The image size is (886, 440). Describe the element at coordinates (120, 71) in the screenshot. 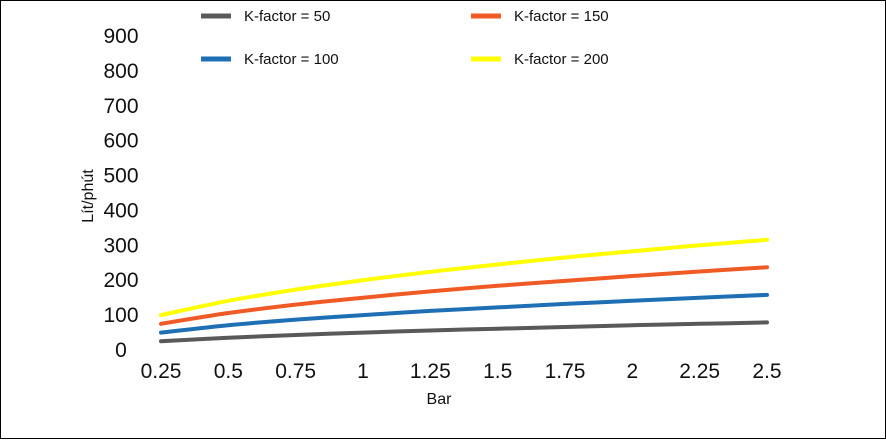

I see `y-tick-label: 800` at that location.